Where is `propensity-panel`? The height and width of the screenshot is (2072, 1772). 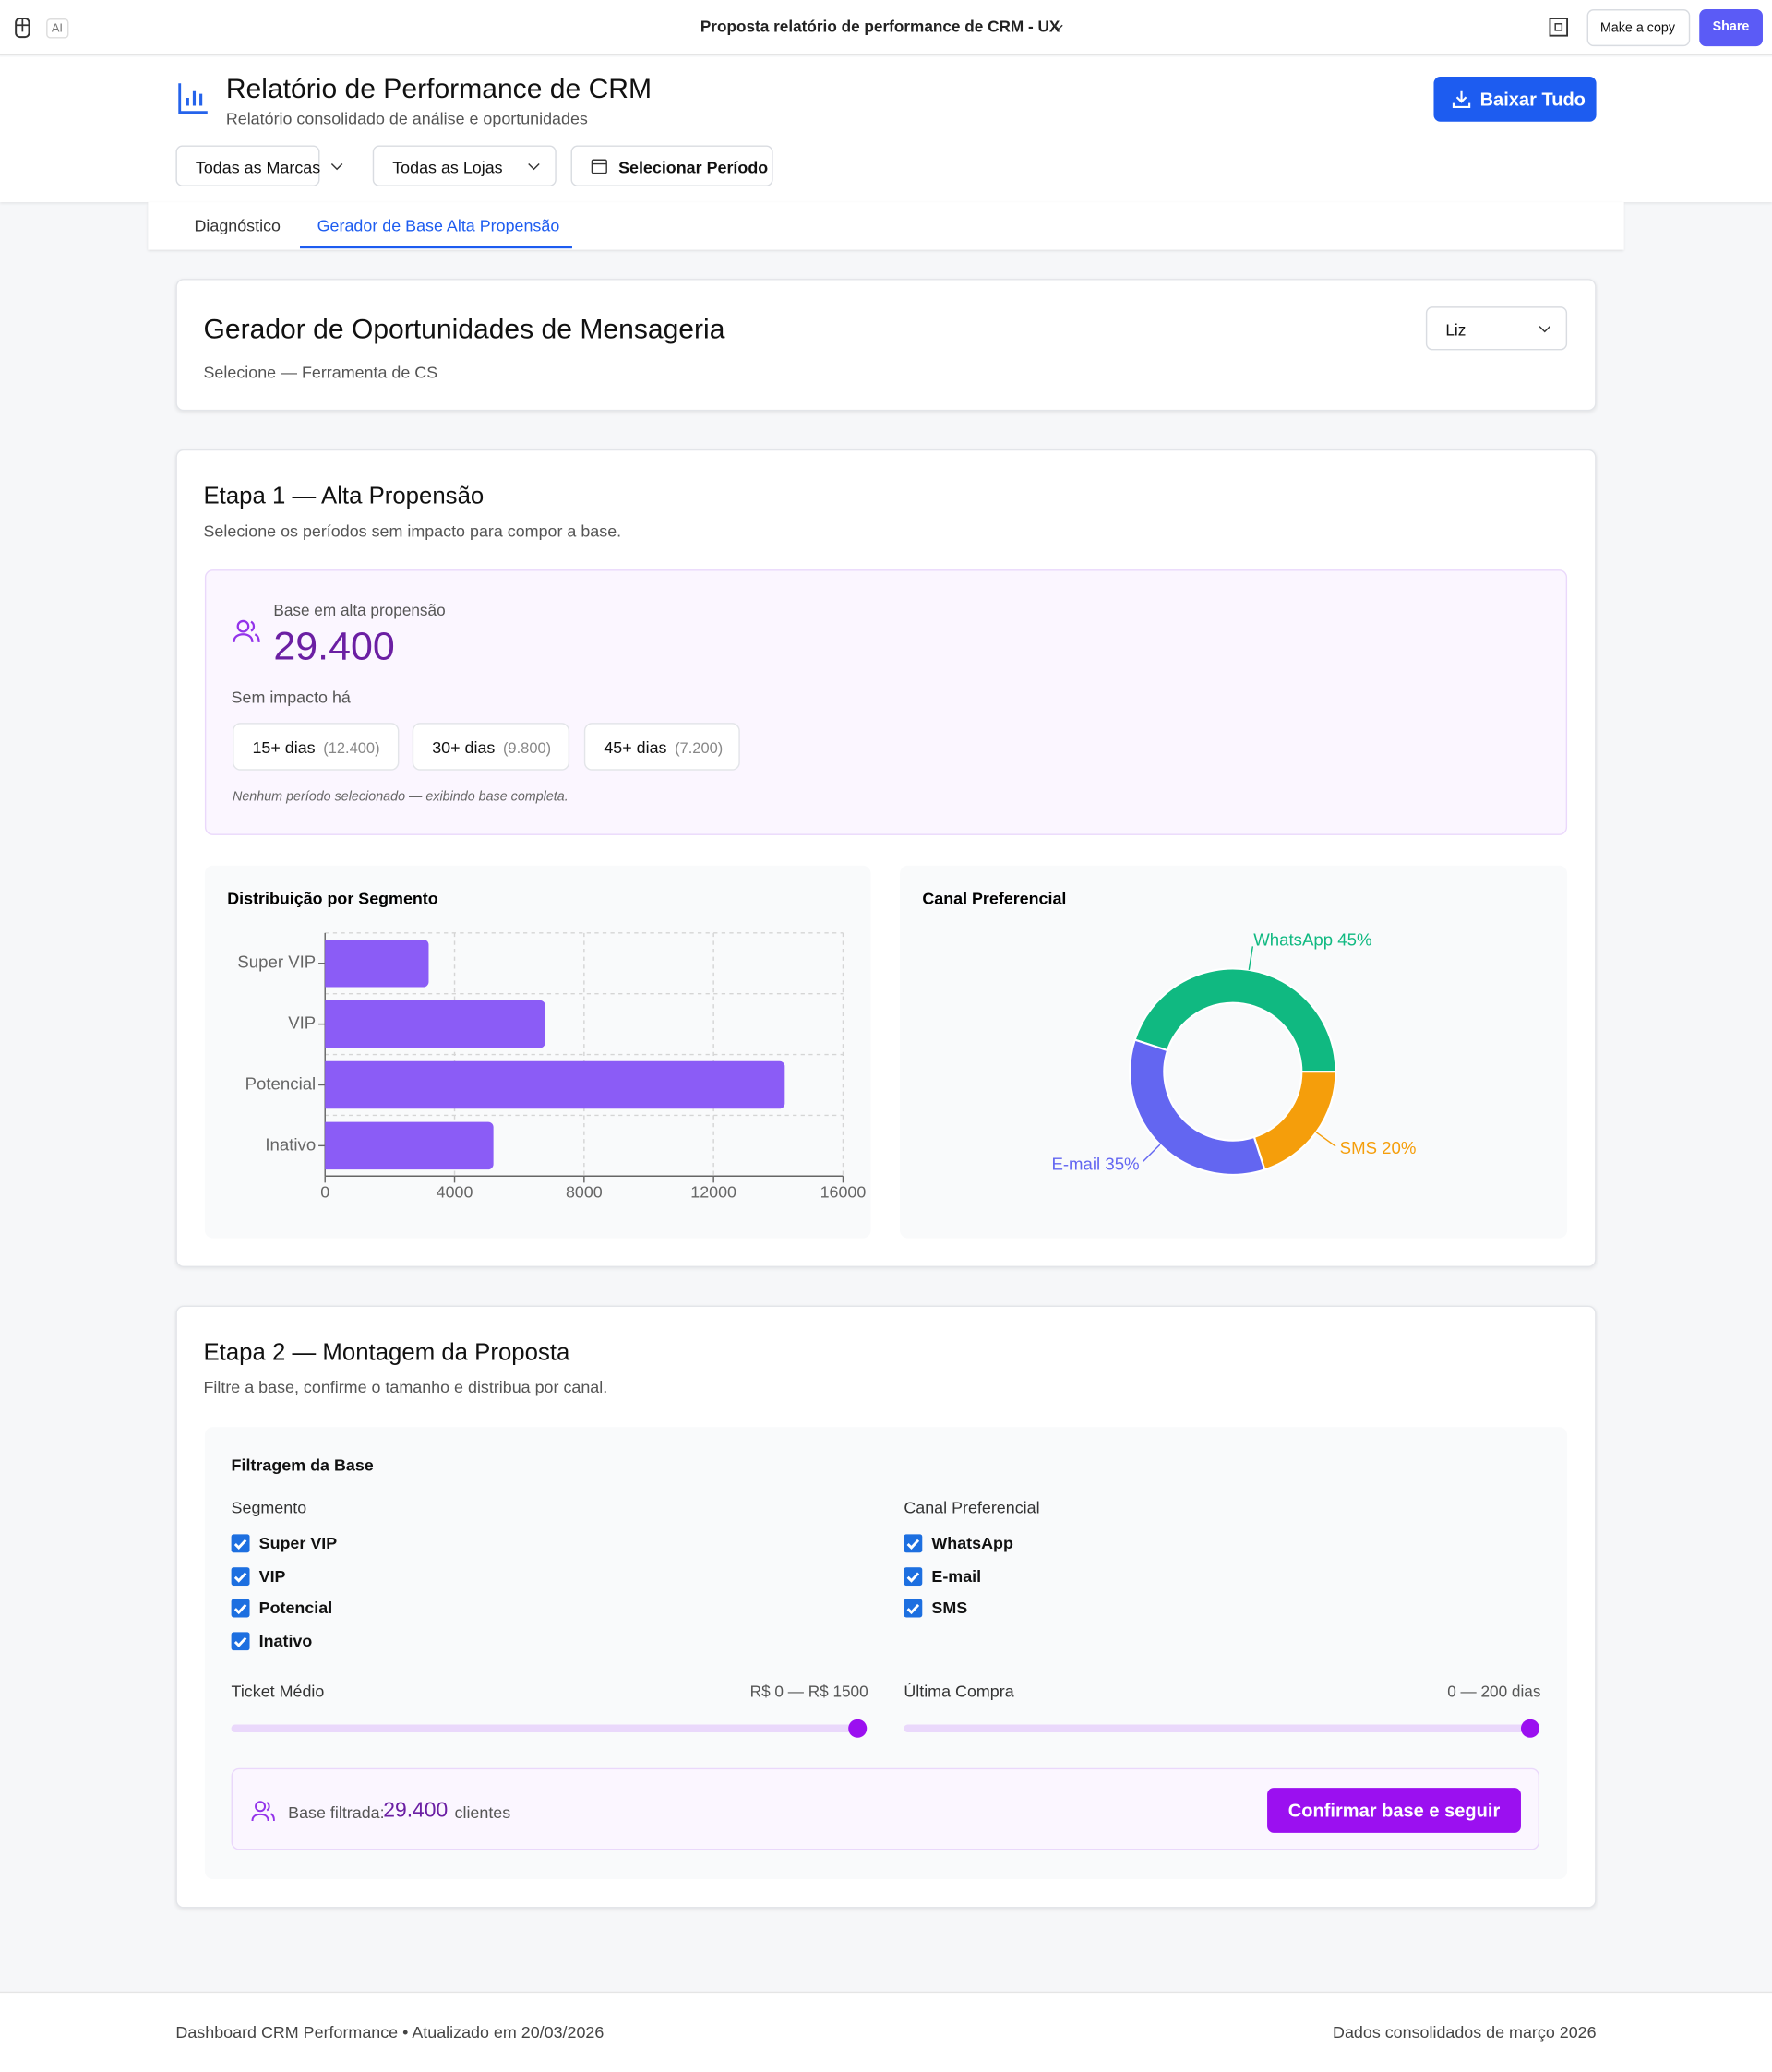
propensity-panel is located at coordinates (886, 702).